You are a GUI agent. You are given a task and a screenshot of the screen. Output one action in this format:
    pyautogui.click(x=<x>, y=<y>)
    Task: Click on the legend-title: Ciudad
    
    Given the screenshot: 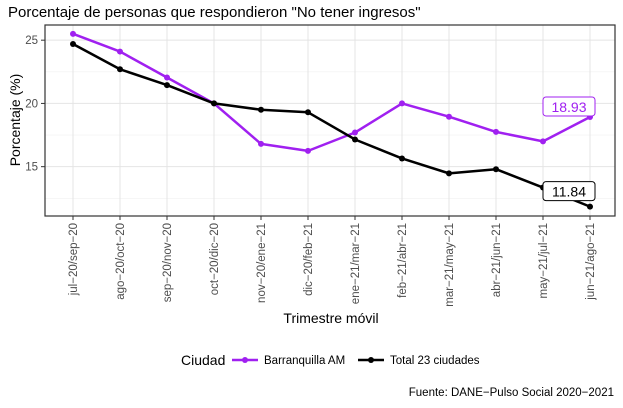 What is the action you would take?
    pyautogui.click(x=203, y=360)
    